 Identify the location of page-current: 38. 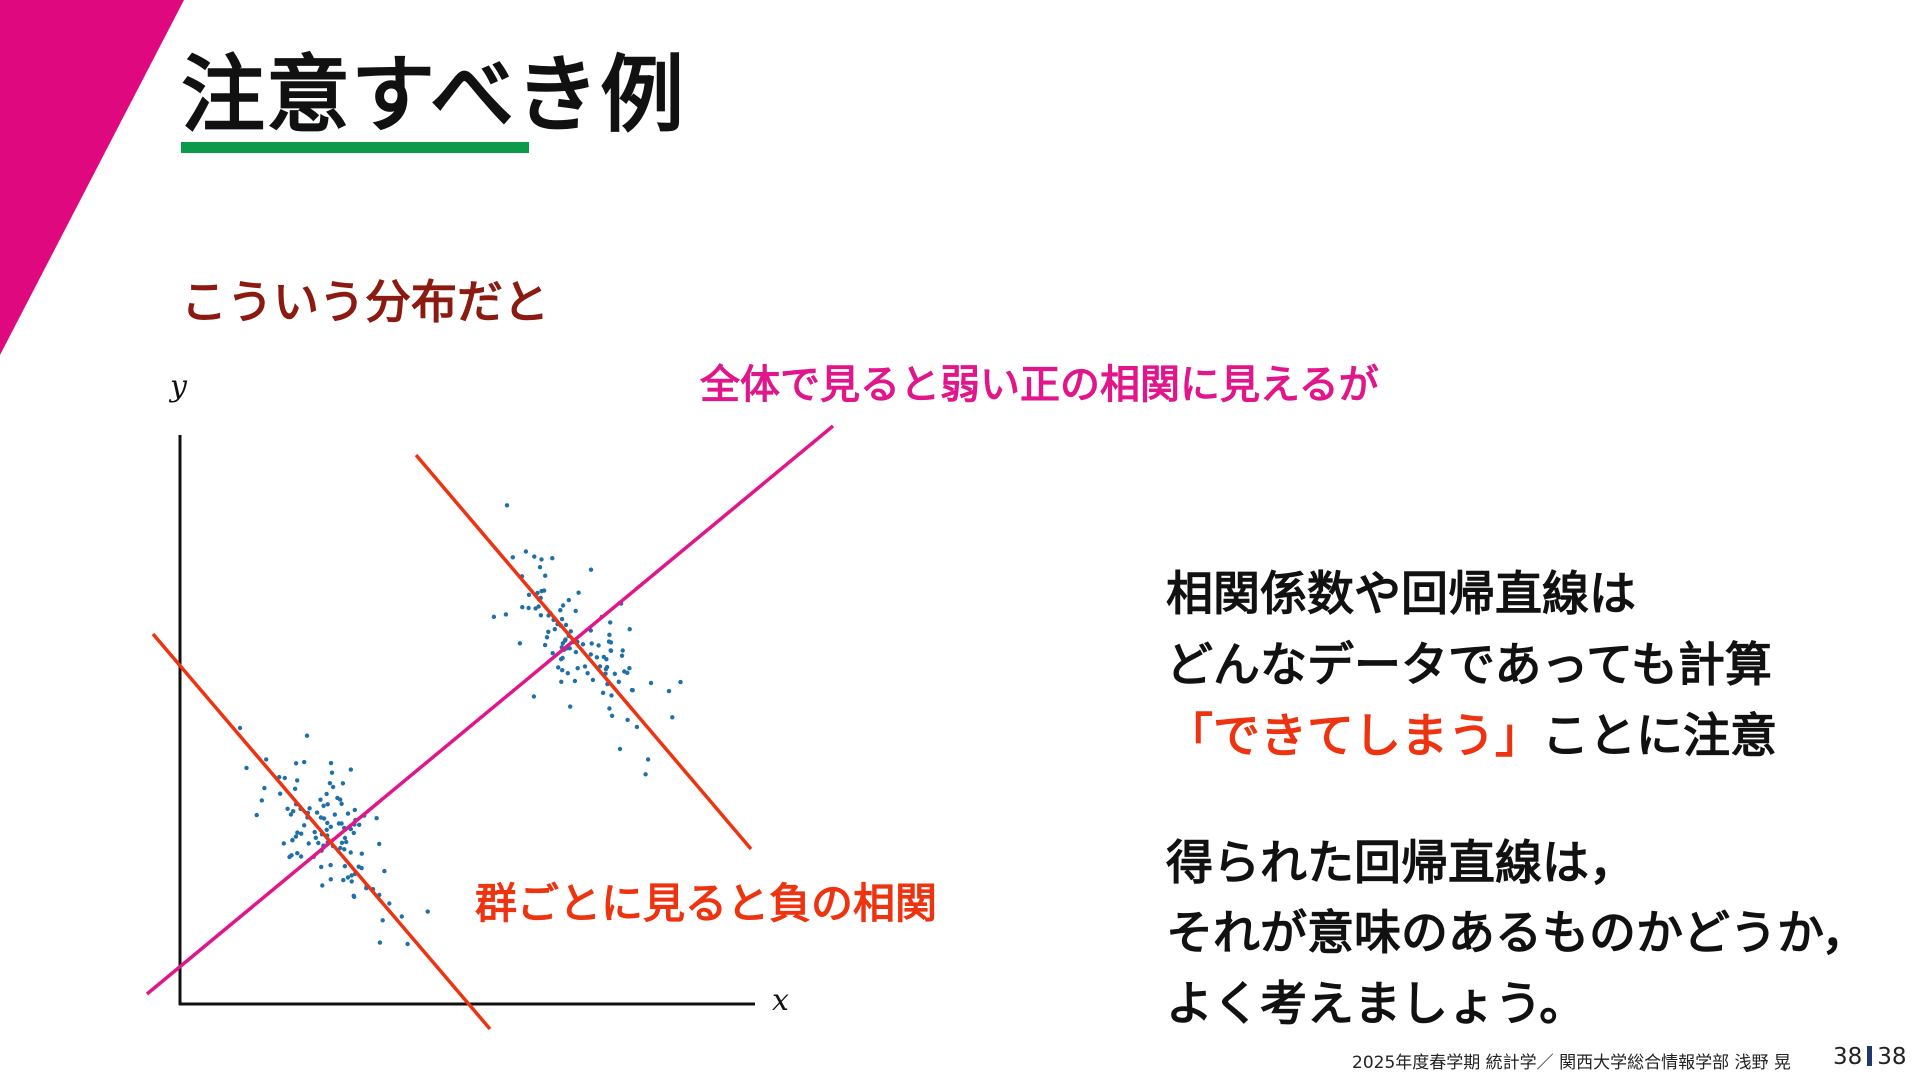
(1848, 1057).